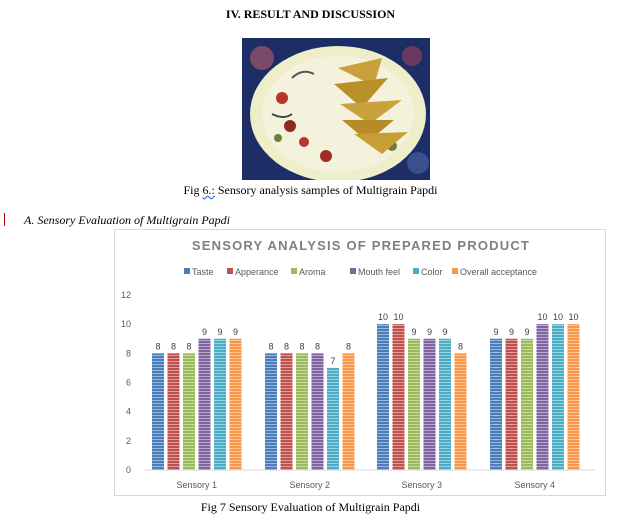 This screenshot has height=521, width=621. What do you see at coordinates (219, 332) in the screenshot?
I see `data-label-0-4: 9` at bounding box center [219, 332].